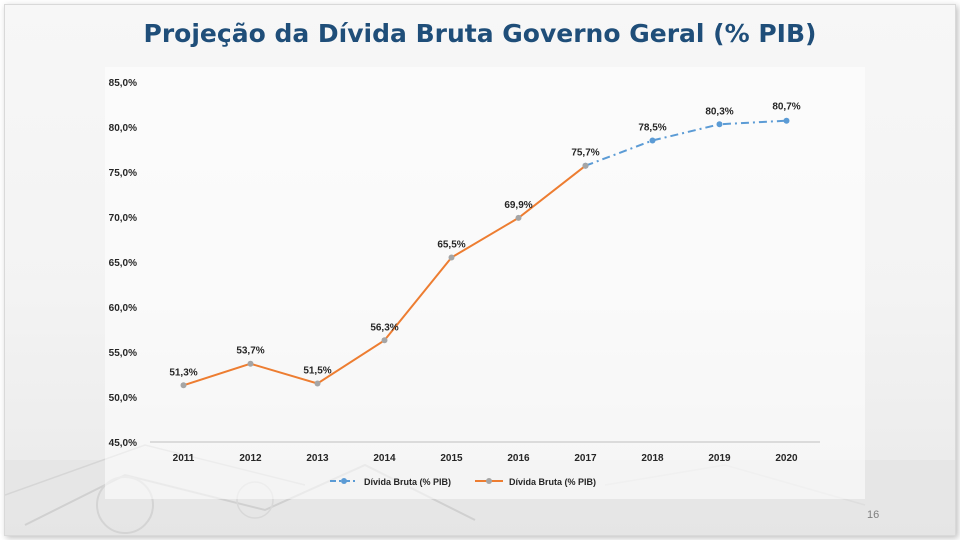 The image size is (960, 540). Describe the element at coordinates (123, 308) in the screenshot. I see `y-tick-label: 60,0%` at that location.